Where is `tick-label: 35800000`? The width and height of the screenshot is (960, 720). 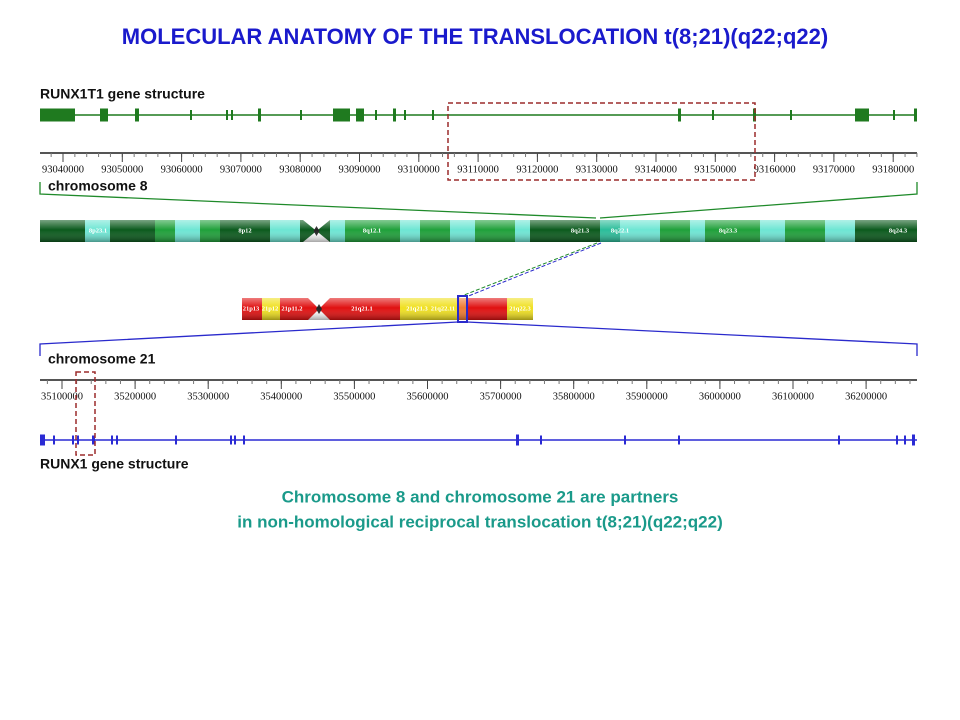 tick-label: 35800000 is located at coordinates (574, 396).